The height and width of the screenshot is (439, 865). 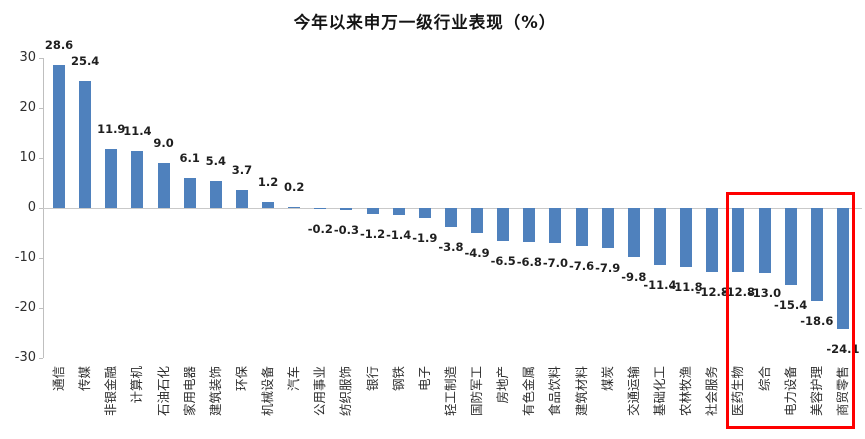 I want to click on bar-value-label: 5.4, so click(x=215, y=161).